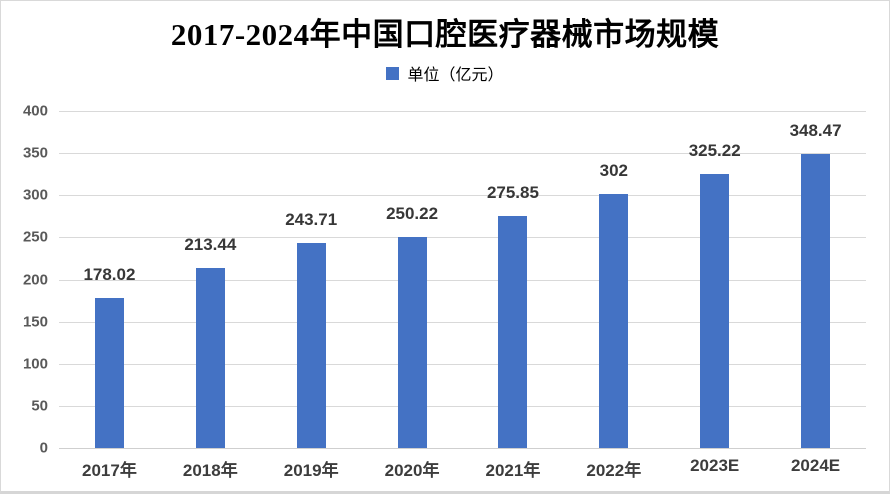 This screenshot has height=494, width=890. What do you see at coordinates (35, 364) in the screenshot?
I see `y-tick-label: 100` at bounding box center [35, 364].